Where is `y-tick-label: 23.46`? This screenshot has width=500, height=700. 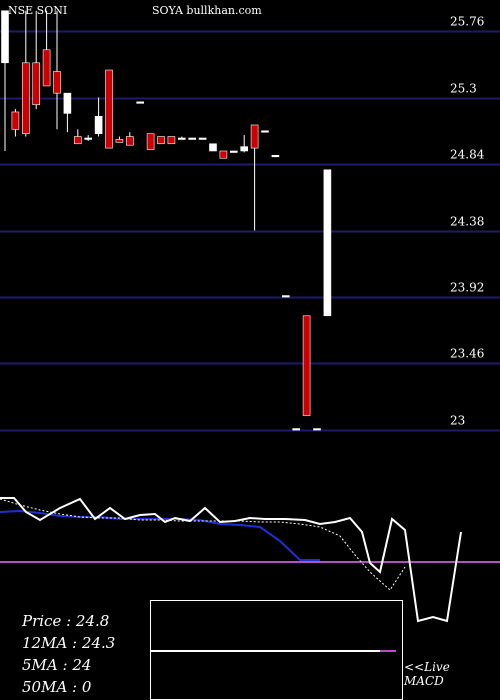
y-tick-label: 23.46 is located at coordinates (467, 354).